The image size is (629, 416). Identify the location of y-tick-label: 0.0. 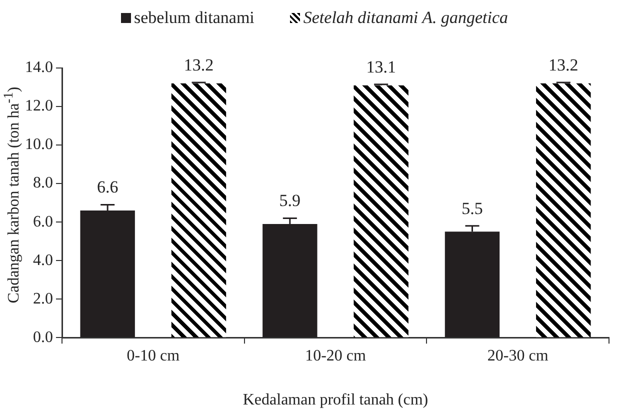
(43, 337).